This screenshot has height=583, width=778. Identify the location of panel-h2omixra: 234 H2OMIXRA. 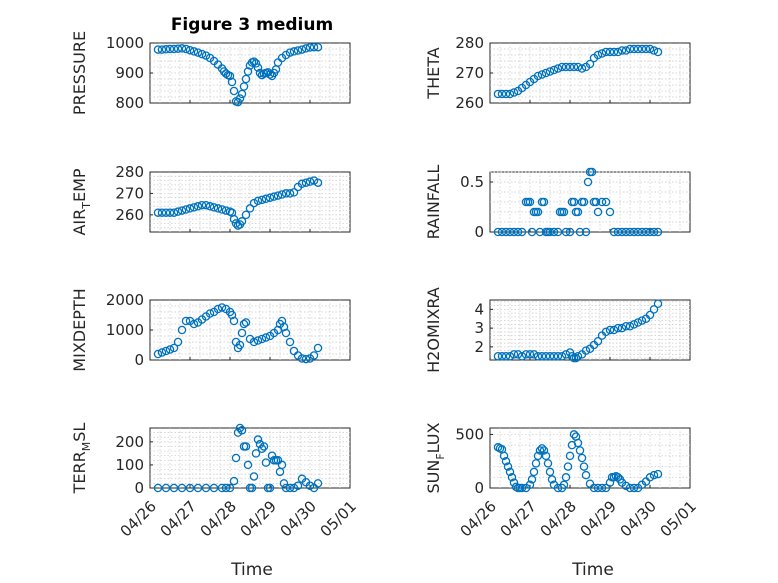
(557, 330).